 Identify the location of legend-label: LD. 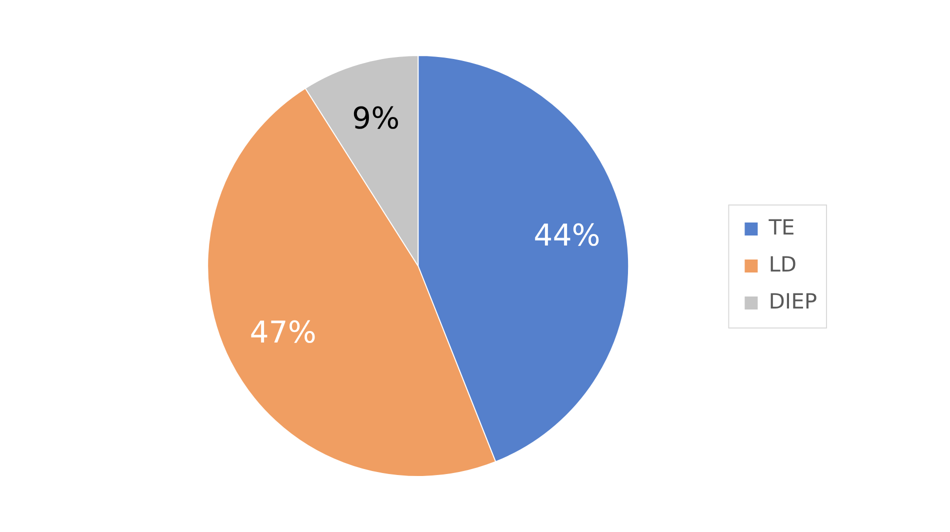
(782, 264).